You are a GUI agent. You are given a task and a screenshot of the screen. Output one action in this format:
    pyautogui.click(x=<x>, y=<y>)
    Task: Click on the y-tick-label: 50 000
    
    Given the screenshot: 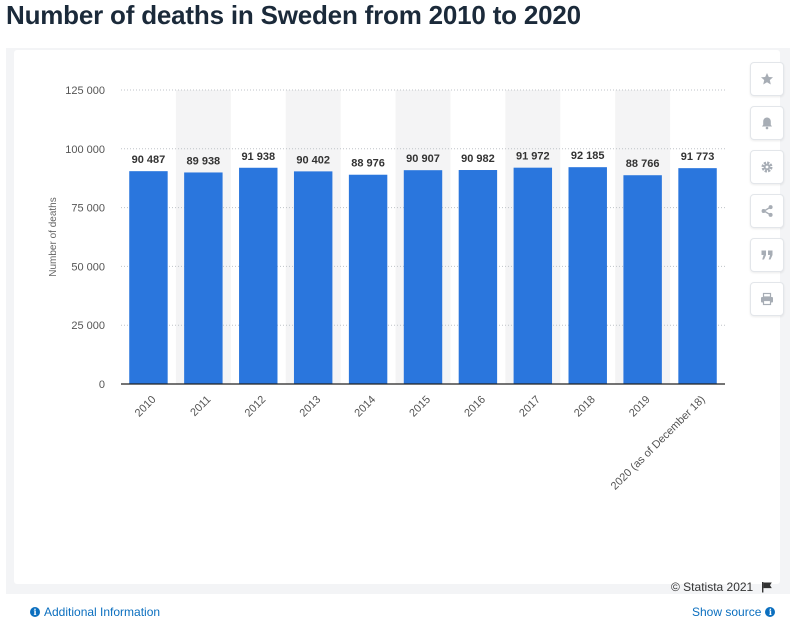 What is the action you would take?
    pyautogui.click(x=88, y=267)
    